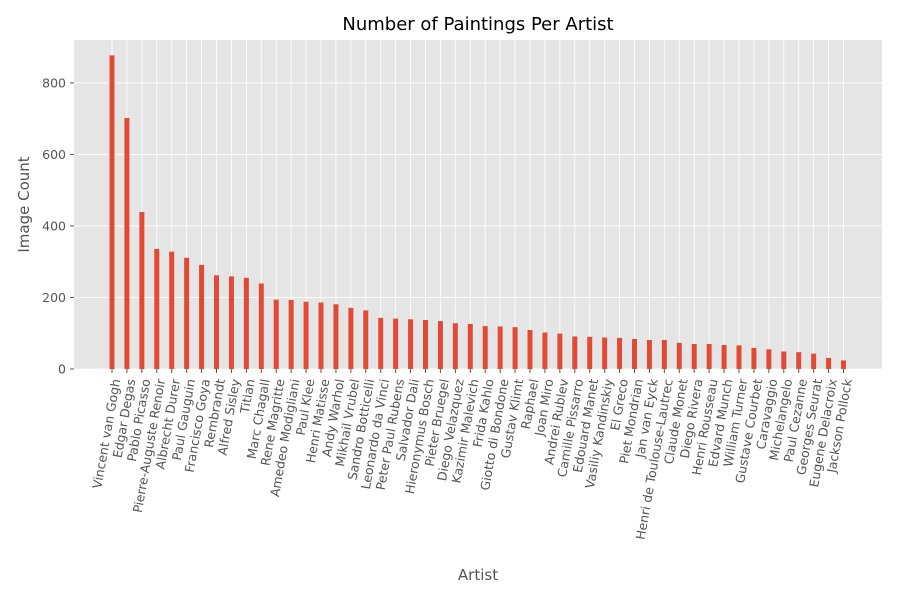 This screenshot has width=900, height=600. Describe the element at coordinates (54, 297) in the screenshot. I see `y-tick-label: 200` at that location.